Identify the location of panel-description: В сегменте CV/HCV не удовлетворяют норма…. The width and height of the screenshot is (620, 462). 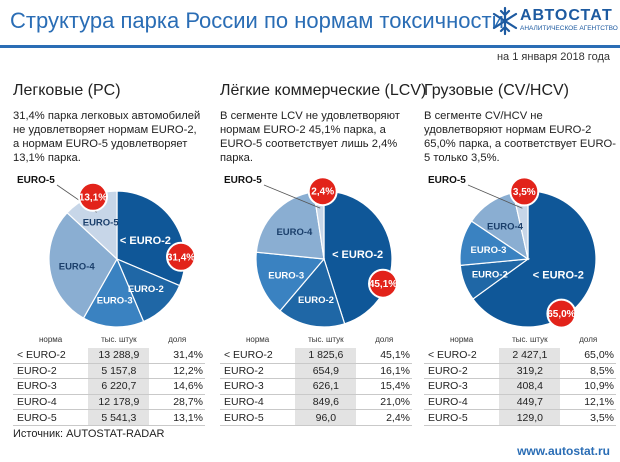
(520, 137).